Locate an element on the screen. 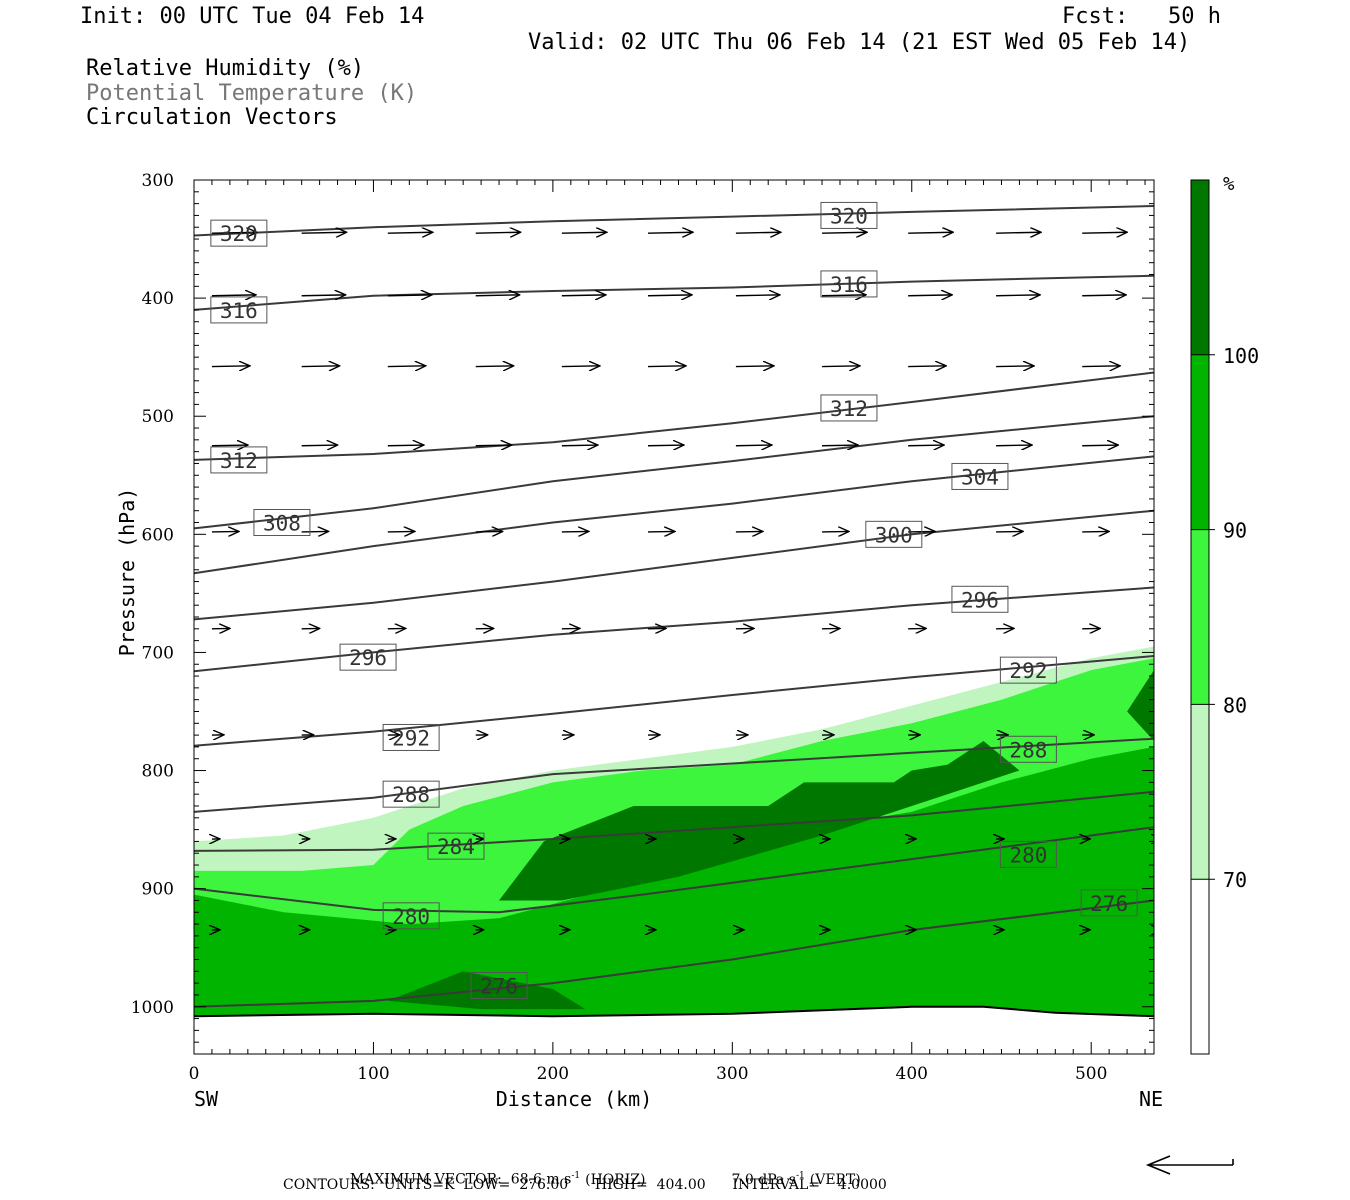 This screenshot has height=1200, width=1350. colorbar-segment is located at coordinates (1200, 966).